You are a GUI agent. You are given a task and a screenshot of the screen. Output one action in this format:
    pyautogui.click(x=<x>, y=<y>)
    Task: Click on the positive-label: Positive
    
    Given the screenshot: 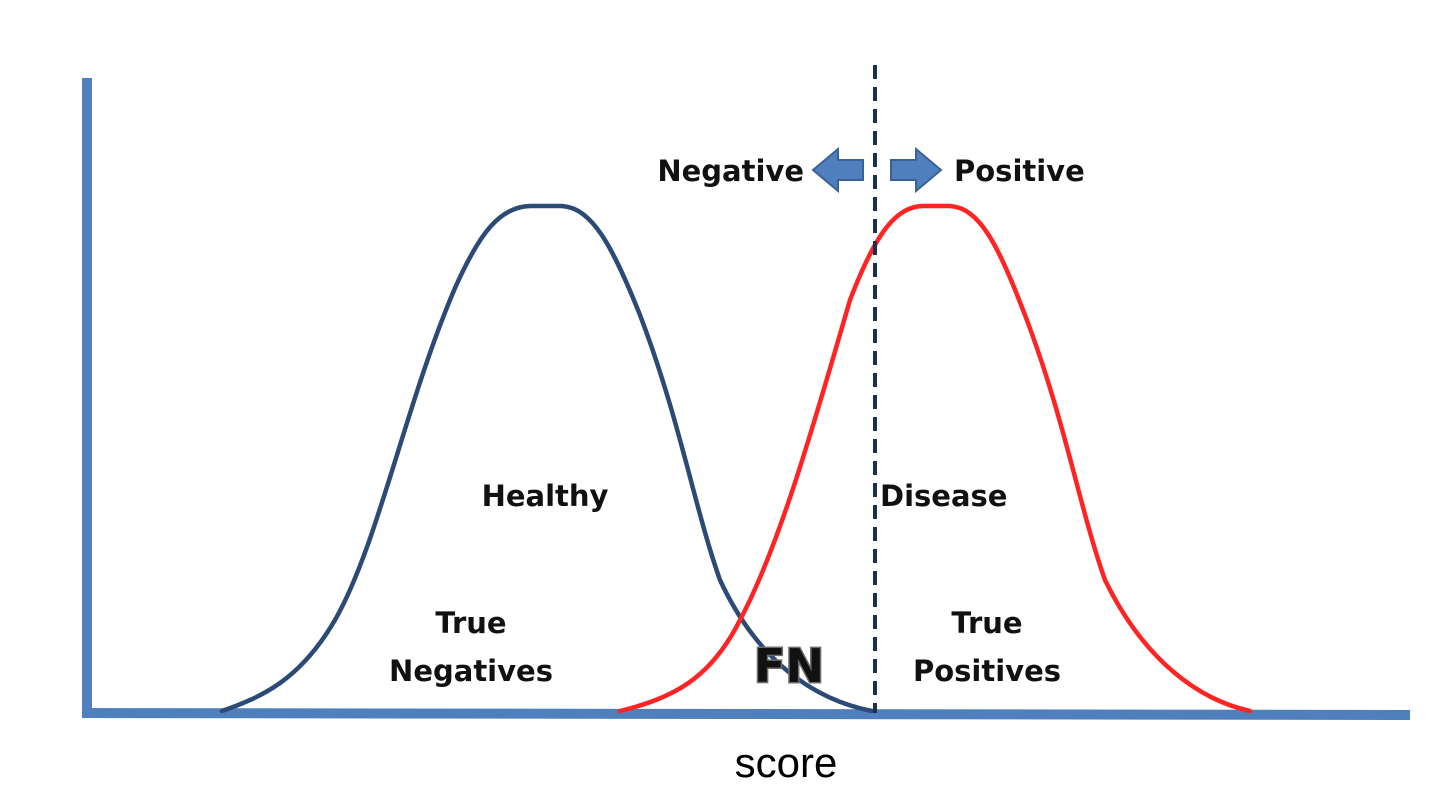 What is the action you would take?
    pyautogui.click(x=1019, y=171)
    